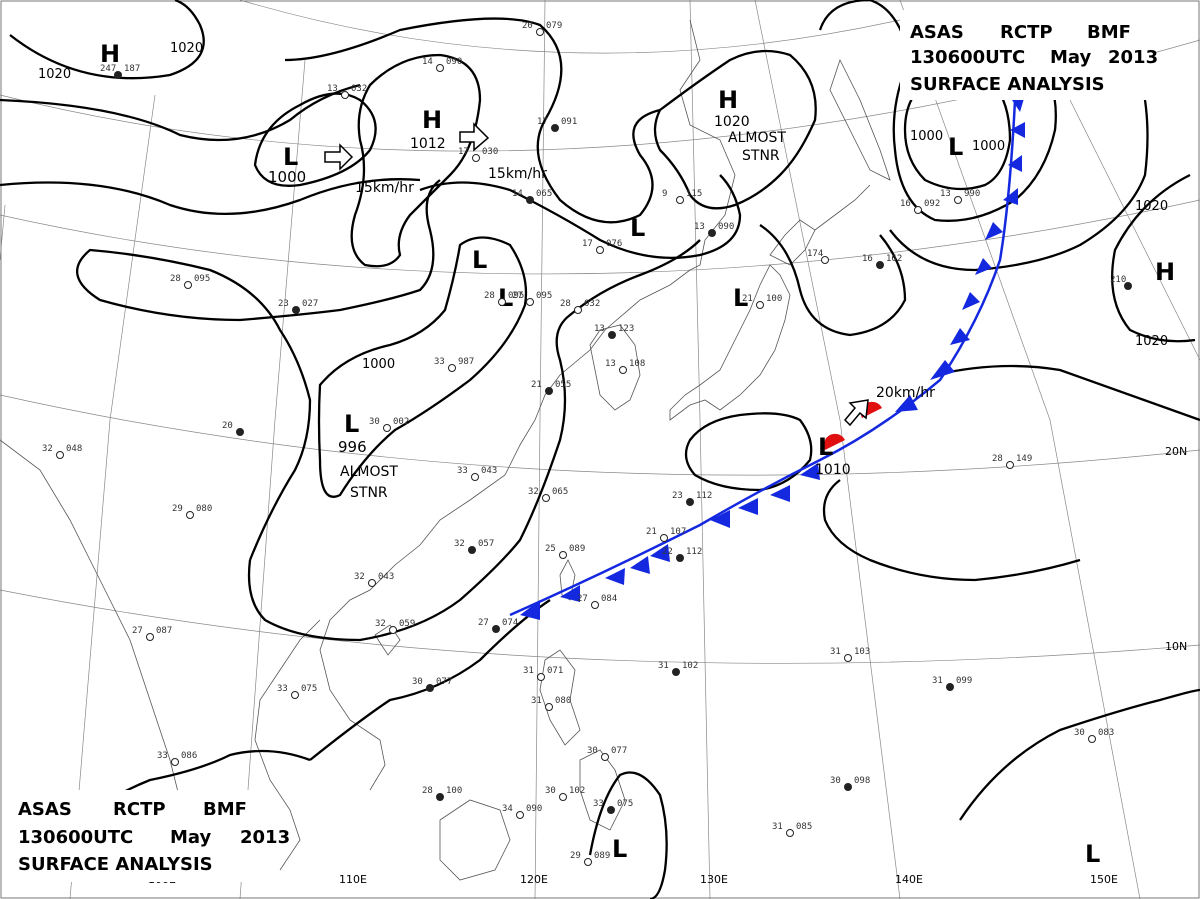  Describe the element at coordinates (427, 62) in the screenshot. I see `station-temperature: 14` at that location.